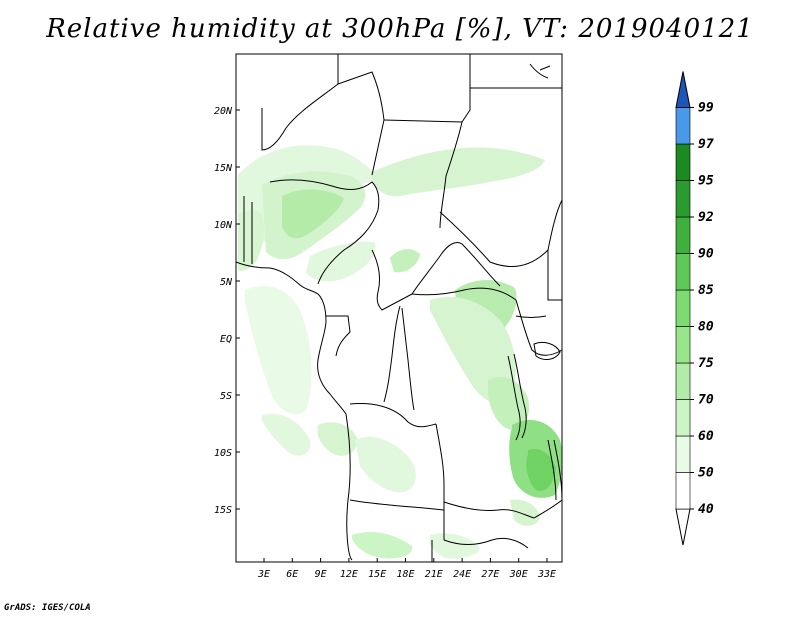  I want to click on border-mozambique, so click(548, 509).